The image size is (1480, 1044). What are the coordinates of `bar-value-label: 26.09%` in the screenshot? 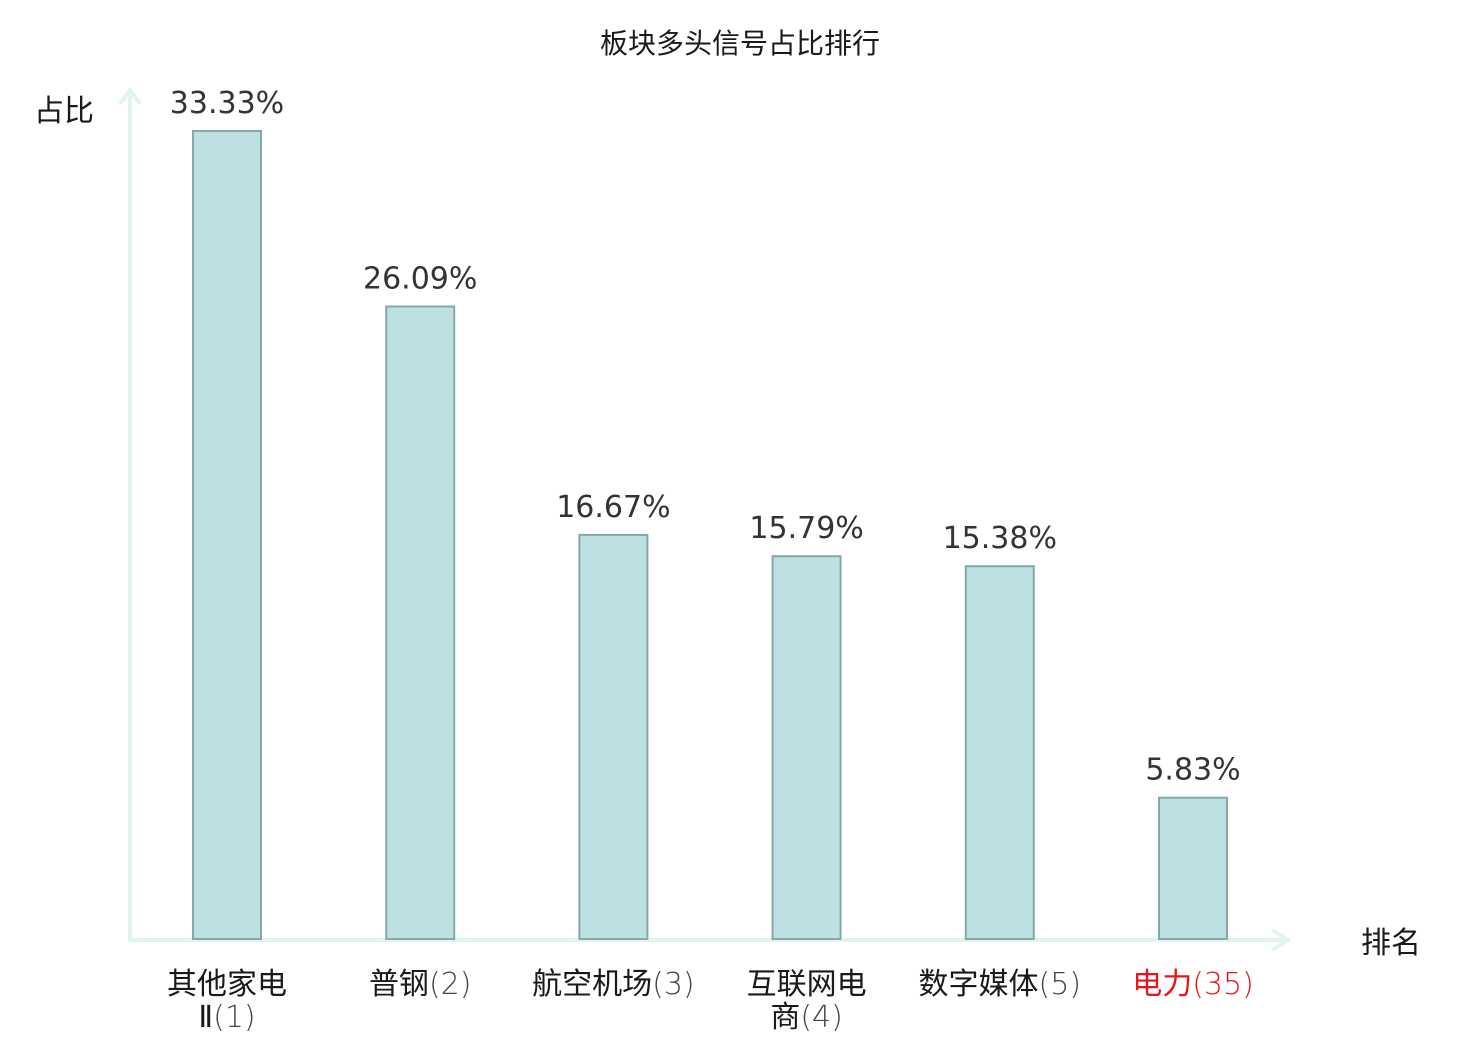 It's located at (420, 279).